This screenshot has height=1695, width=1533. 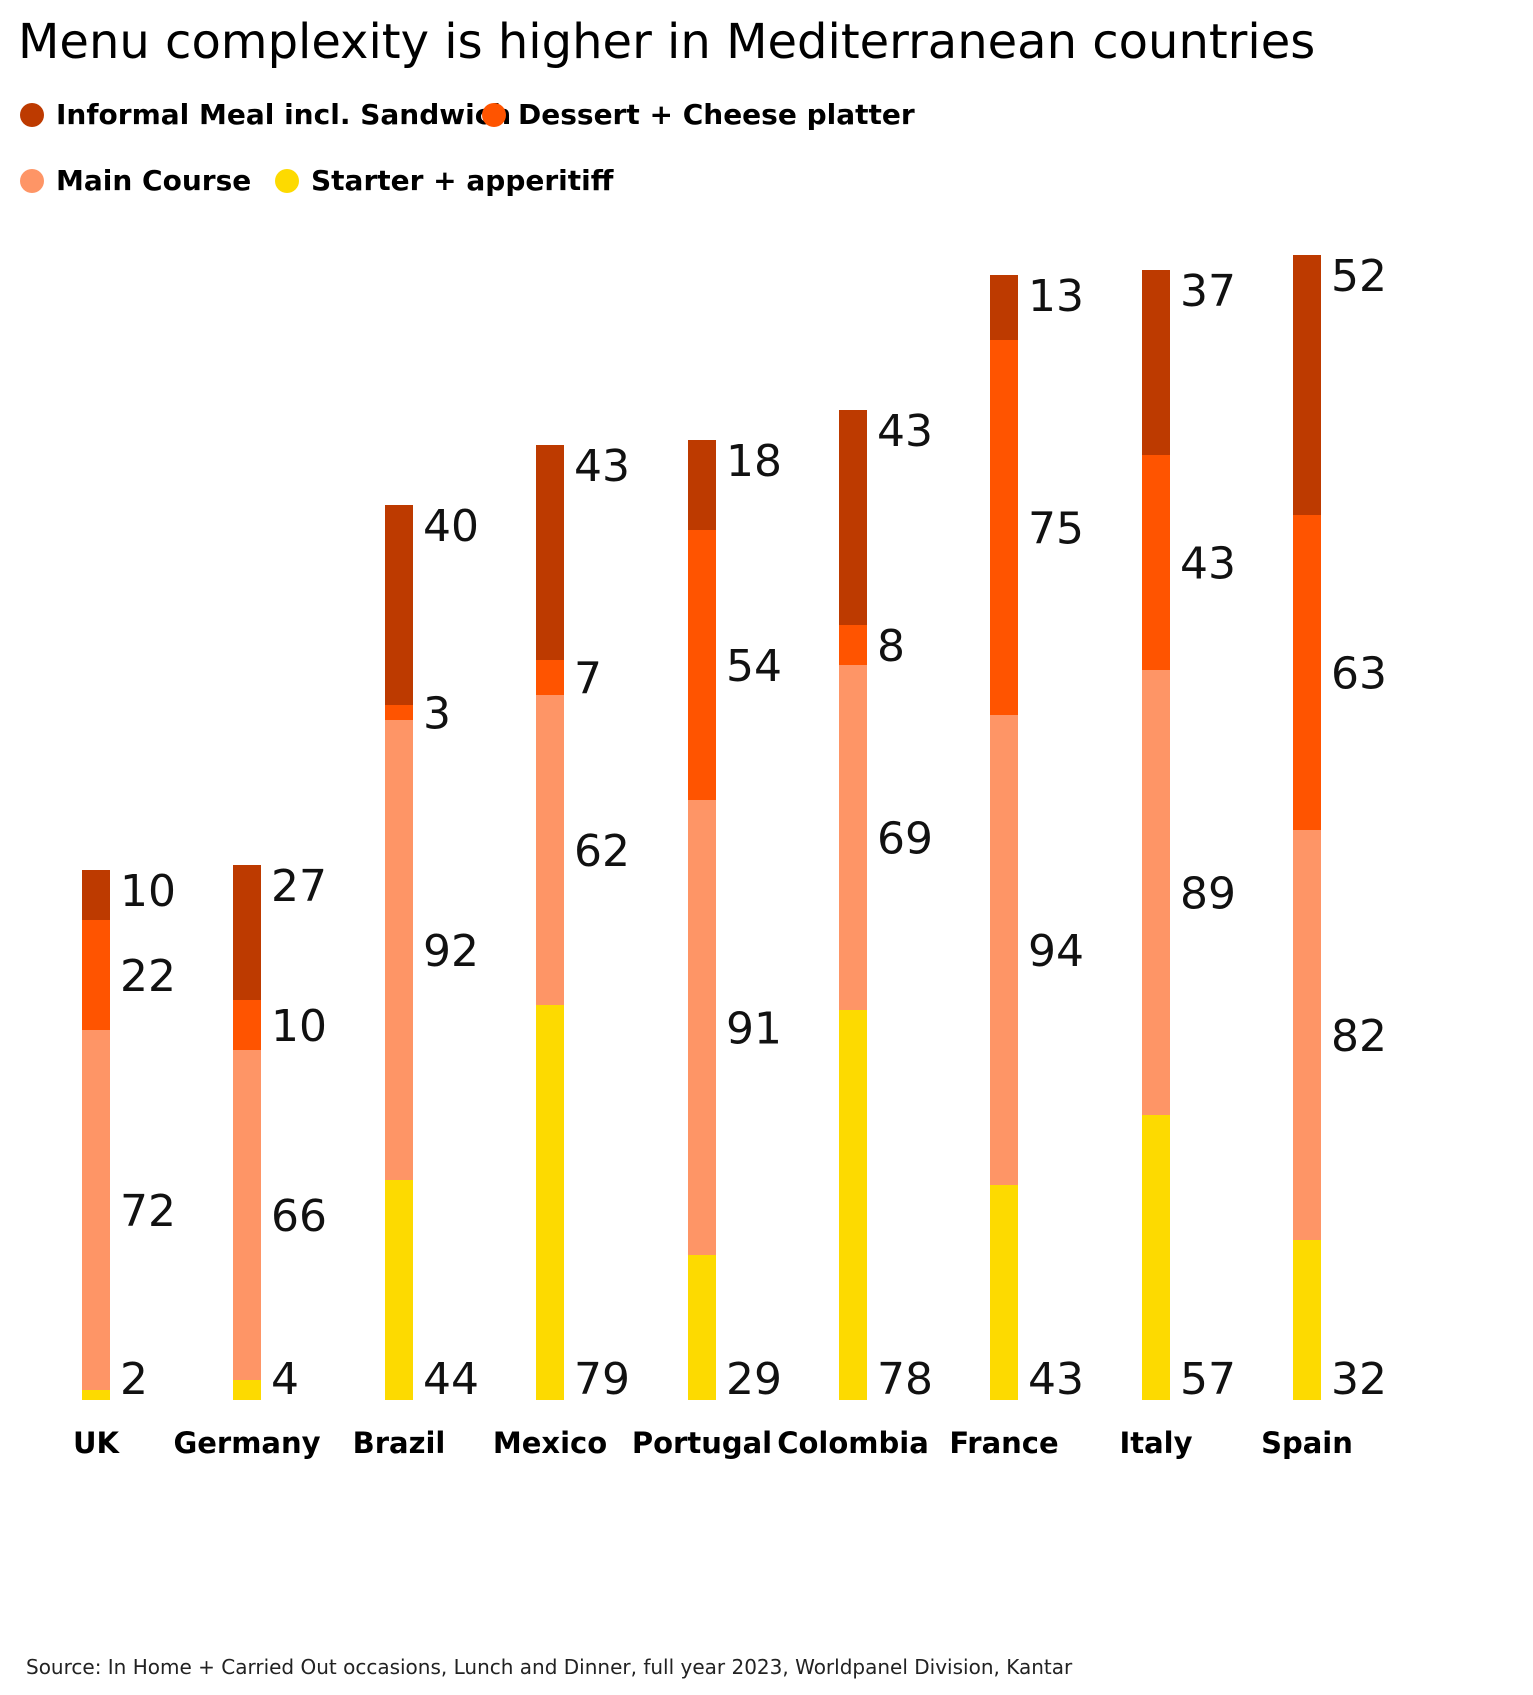 I want to click on legend-item-starter: Starter + apperitiff, so click(x=444, y=180).